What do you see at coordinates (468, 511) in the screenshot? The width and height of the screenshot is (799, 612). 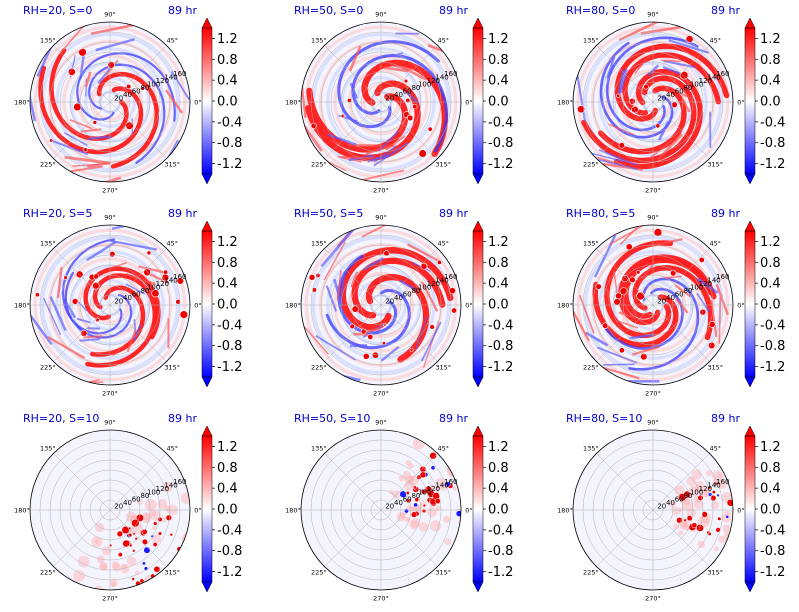 I see `angle-label: 0°` at bounding box center [468, 511].